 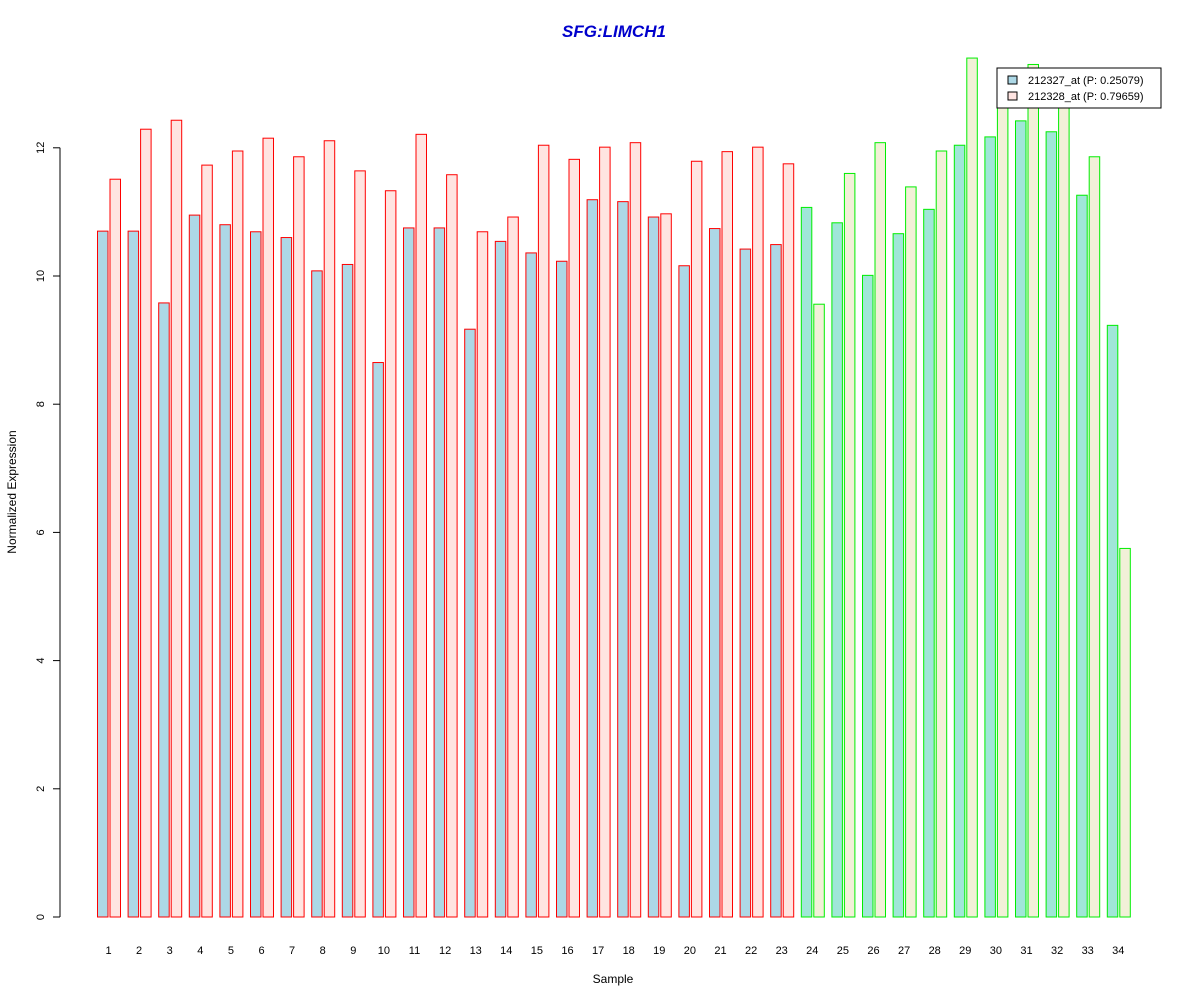 What do you see at coordinates (1088, 951) in the screenshot?
I see `x-tick-label: 33` at bounding box center [1088, 951].